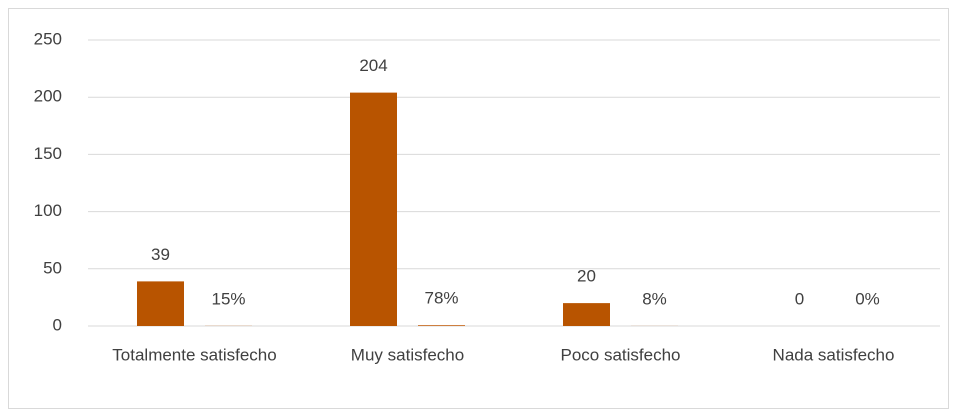 This screenshot has height=409, width=954. Describe the element at coordinates (160, 254) in the screenshot. I see `data-label: 39` at that location.